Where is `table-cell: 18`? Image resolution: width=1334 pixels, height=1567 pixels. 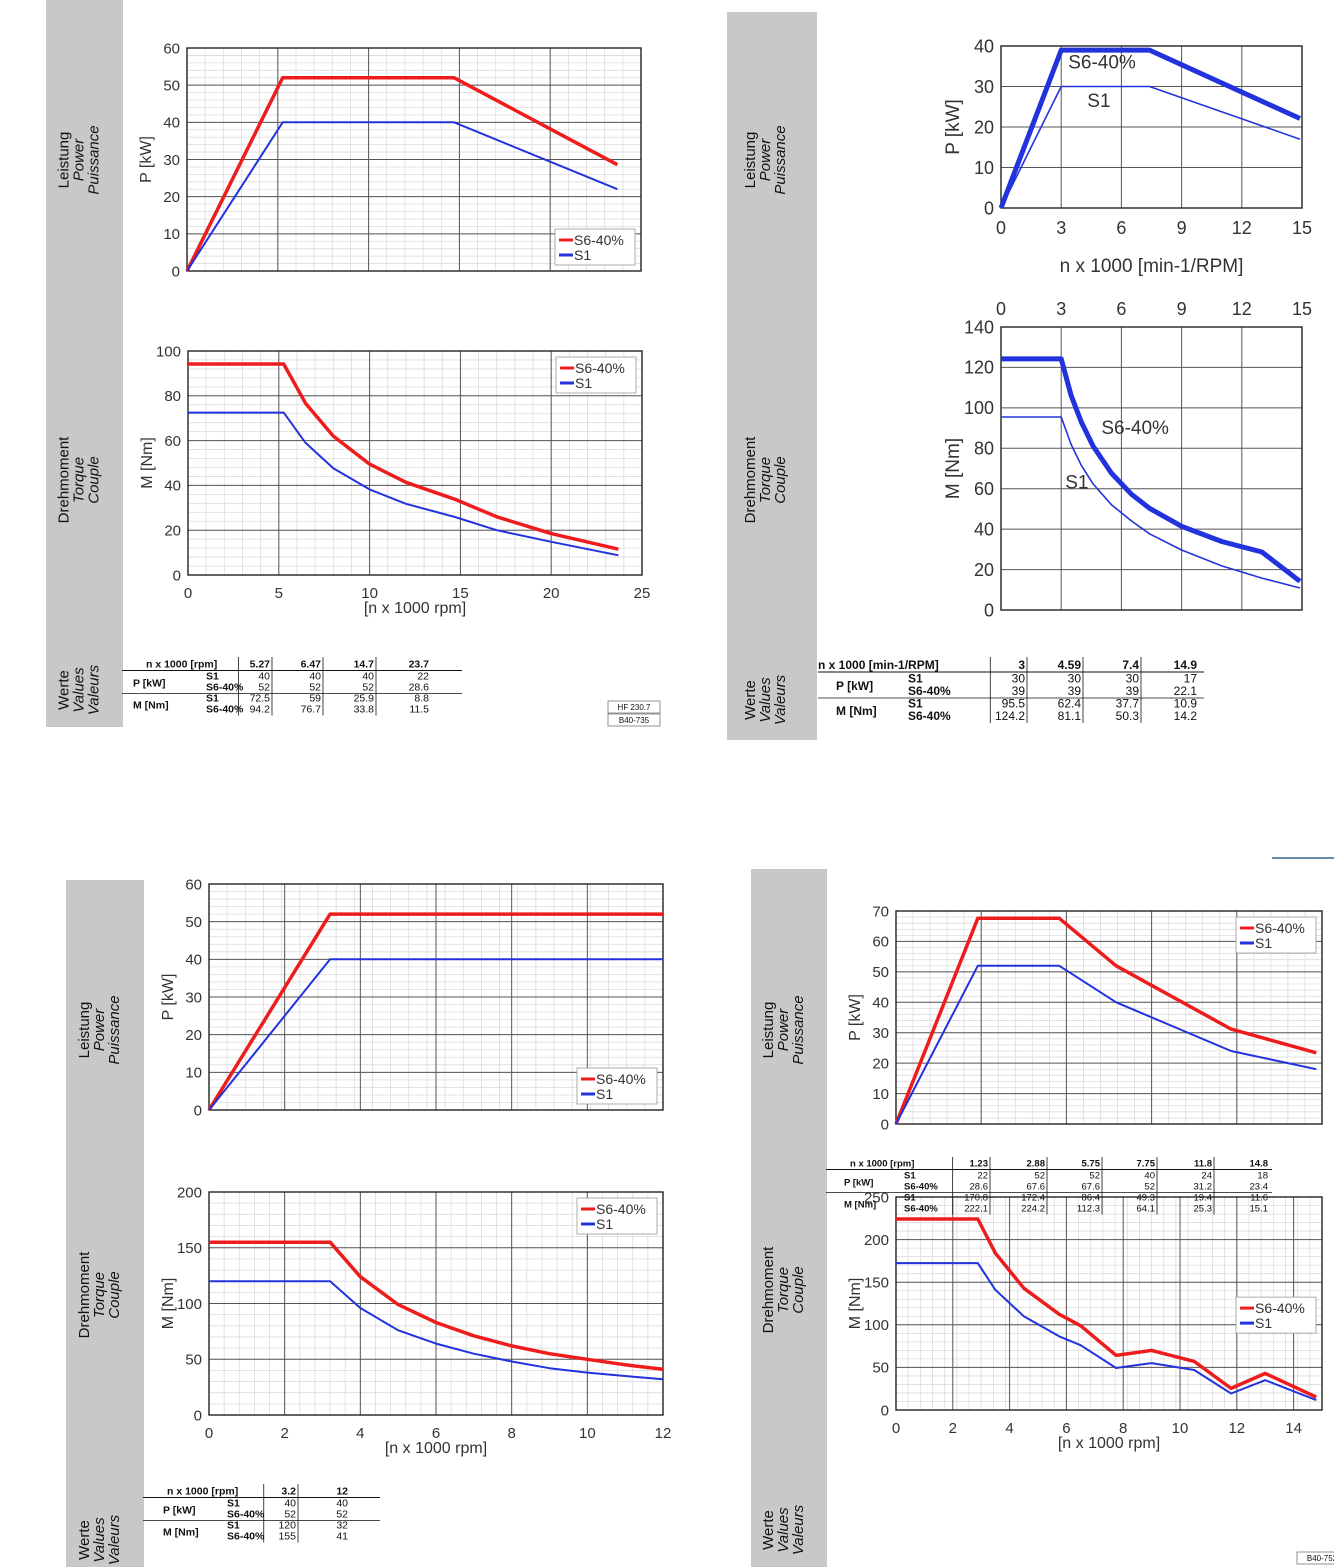
table-cell: 18 is located at coordinates (1262, 1176).